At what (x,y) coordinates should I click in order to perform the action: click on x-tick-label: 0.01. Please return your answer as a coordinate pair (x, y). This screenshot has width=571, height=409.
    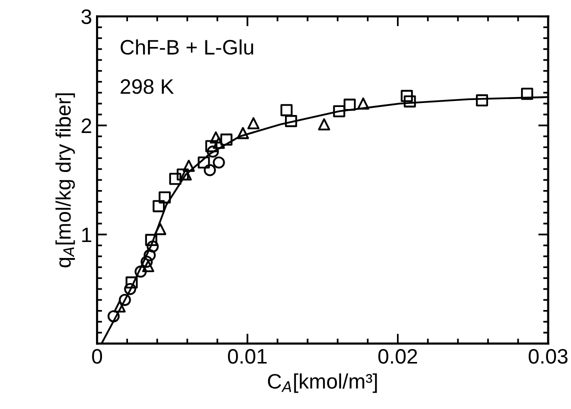
    Looking at the image, I should click on (247, 356).